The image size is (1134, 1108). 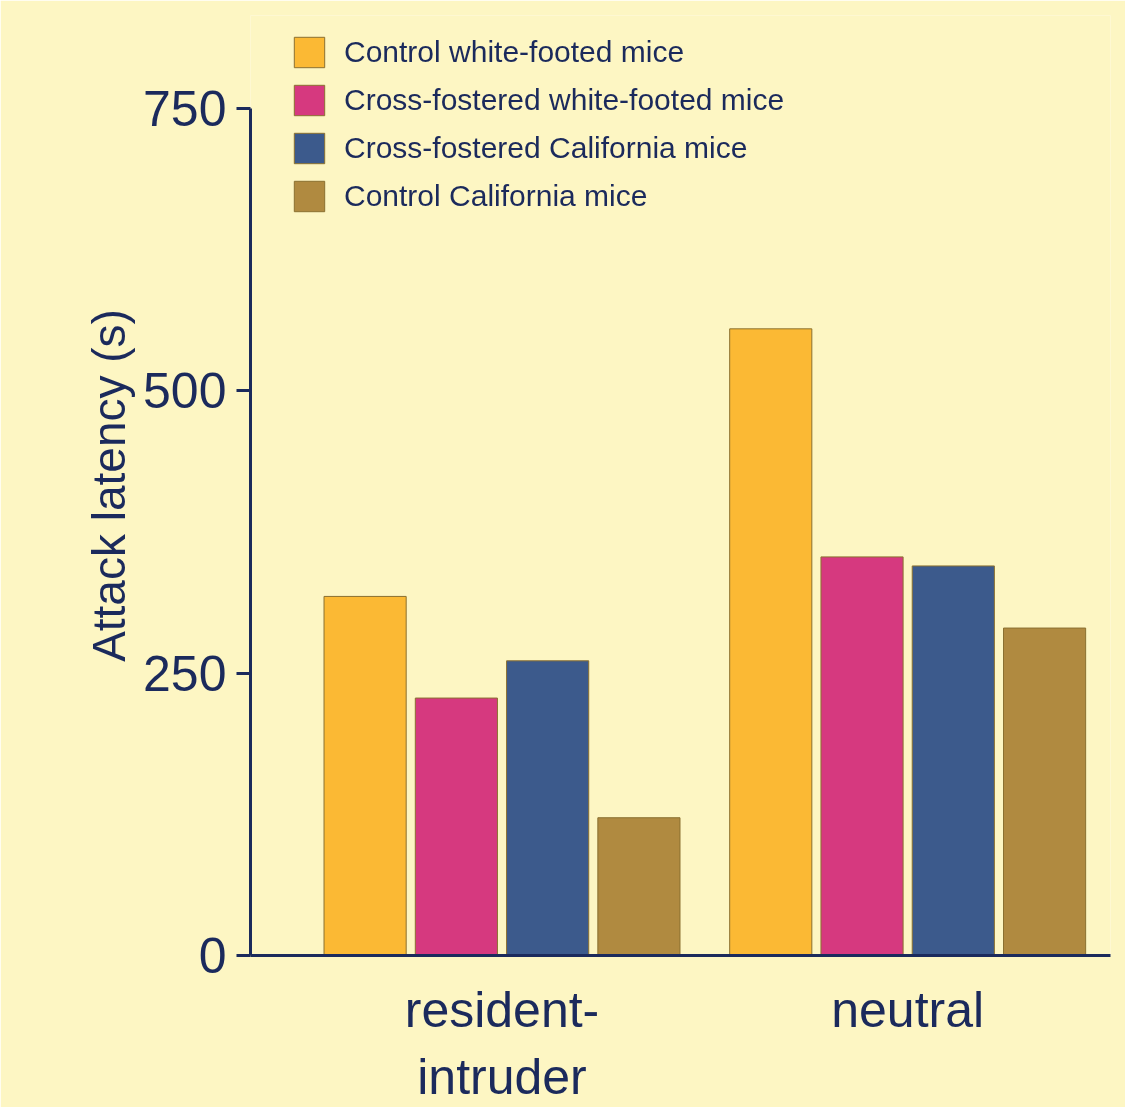 I want to click on x-tick-label: neutral, so click(x=908, y=1009).